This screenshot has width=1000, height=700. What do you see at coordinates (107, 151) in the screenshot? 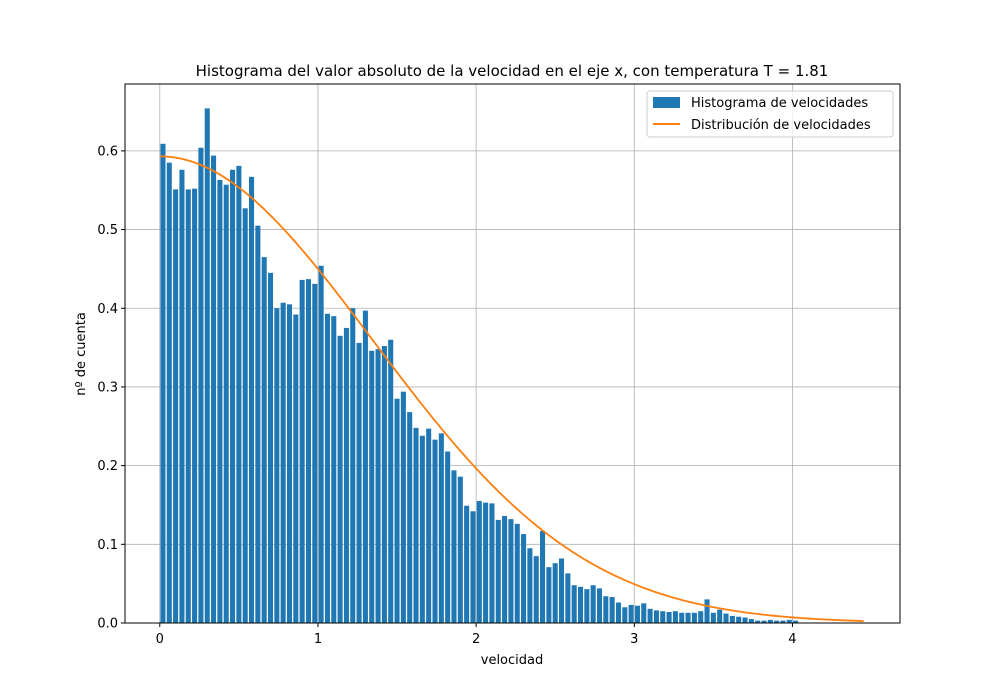
I see `y-tick-label: 0.6` at bounding box center [107, 151].